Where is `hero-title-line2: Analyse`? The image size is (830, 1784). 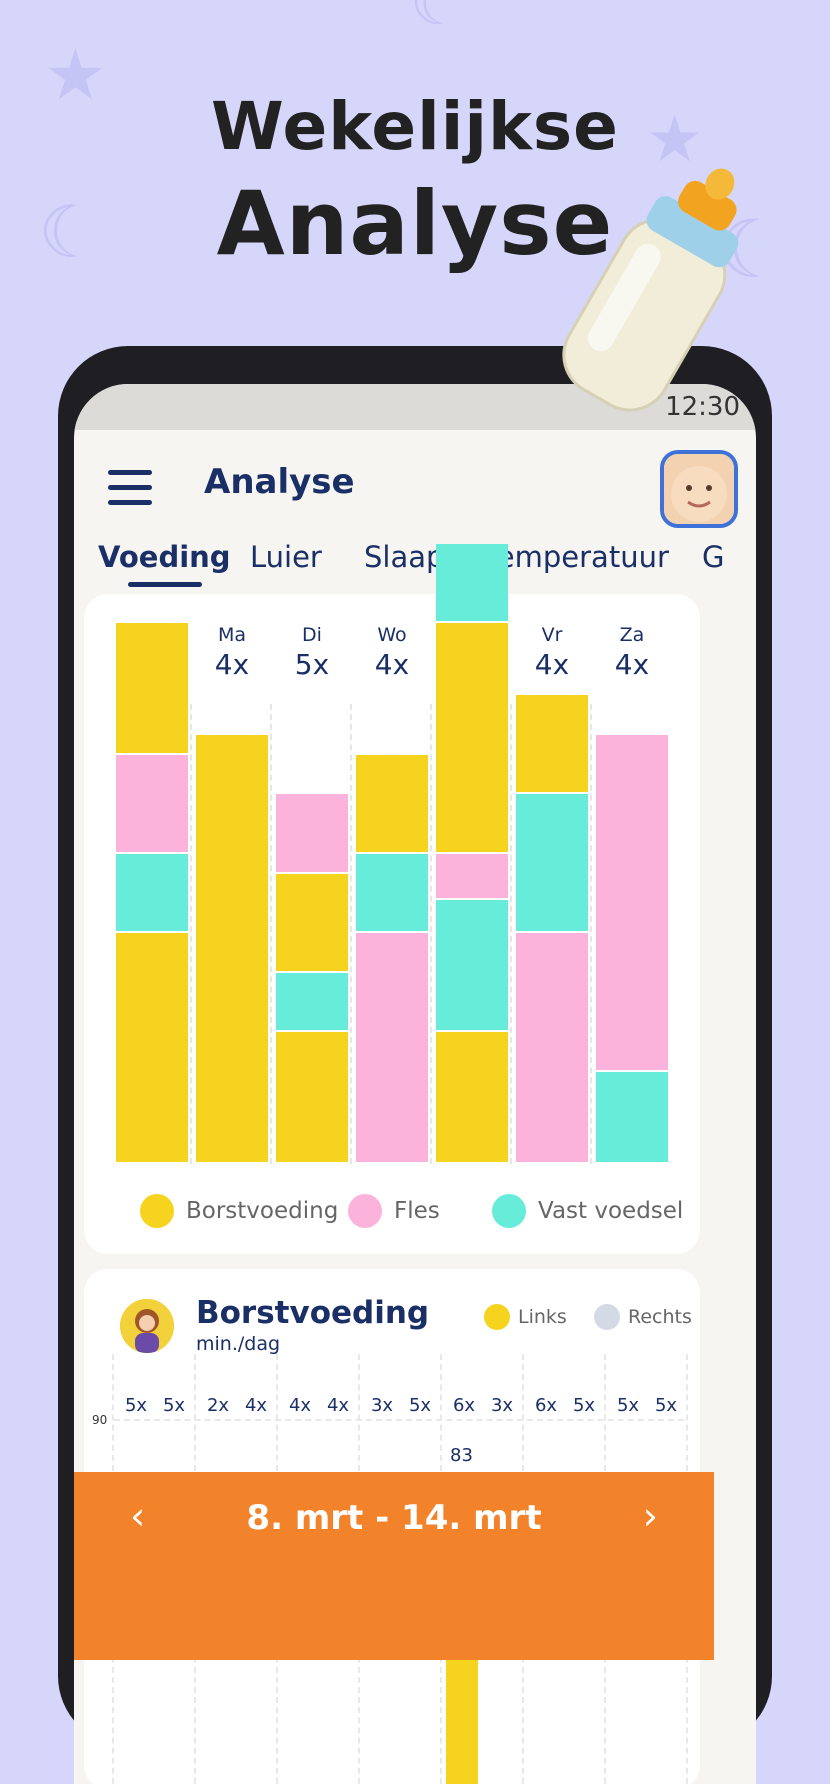
hero-title-line2: Analyse is located at coordinates (415, 223).